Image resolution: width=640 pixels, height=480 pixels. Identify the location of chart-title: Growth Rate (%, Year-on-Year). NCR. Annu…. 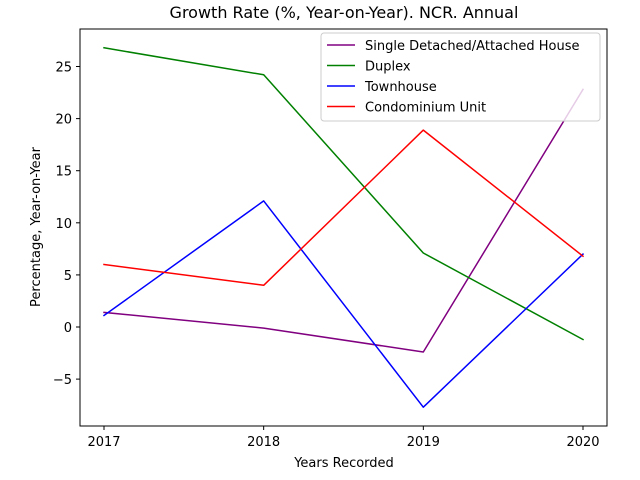
(344, 12).